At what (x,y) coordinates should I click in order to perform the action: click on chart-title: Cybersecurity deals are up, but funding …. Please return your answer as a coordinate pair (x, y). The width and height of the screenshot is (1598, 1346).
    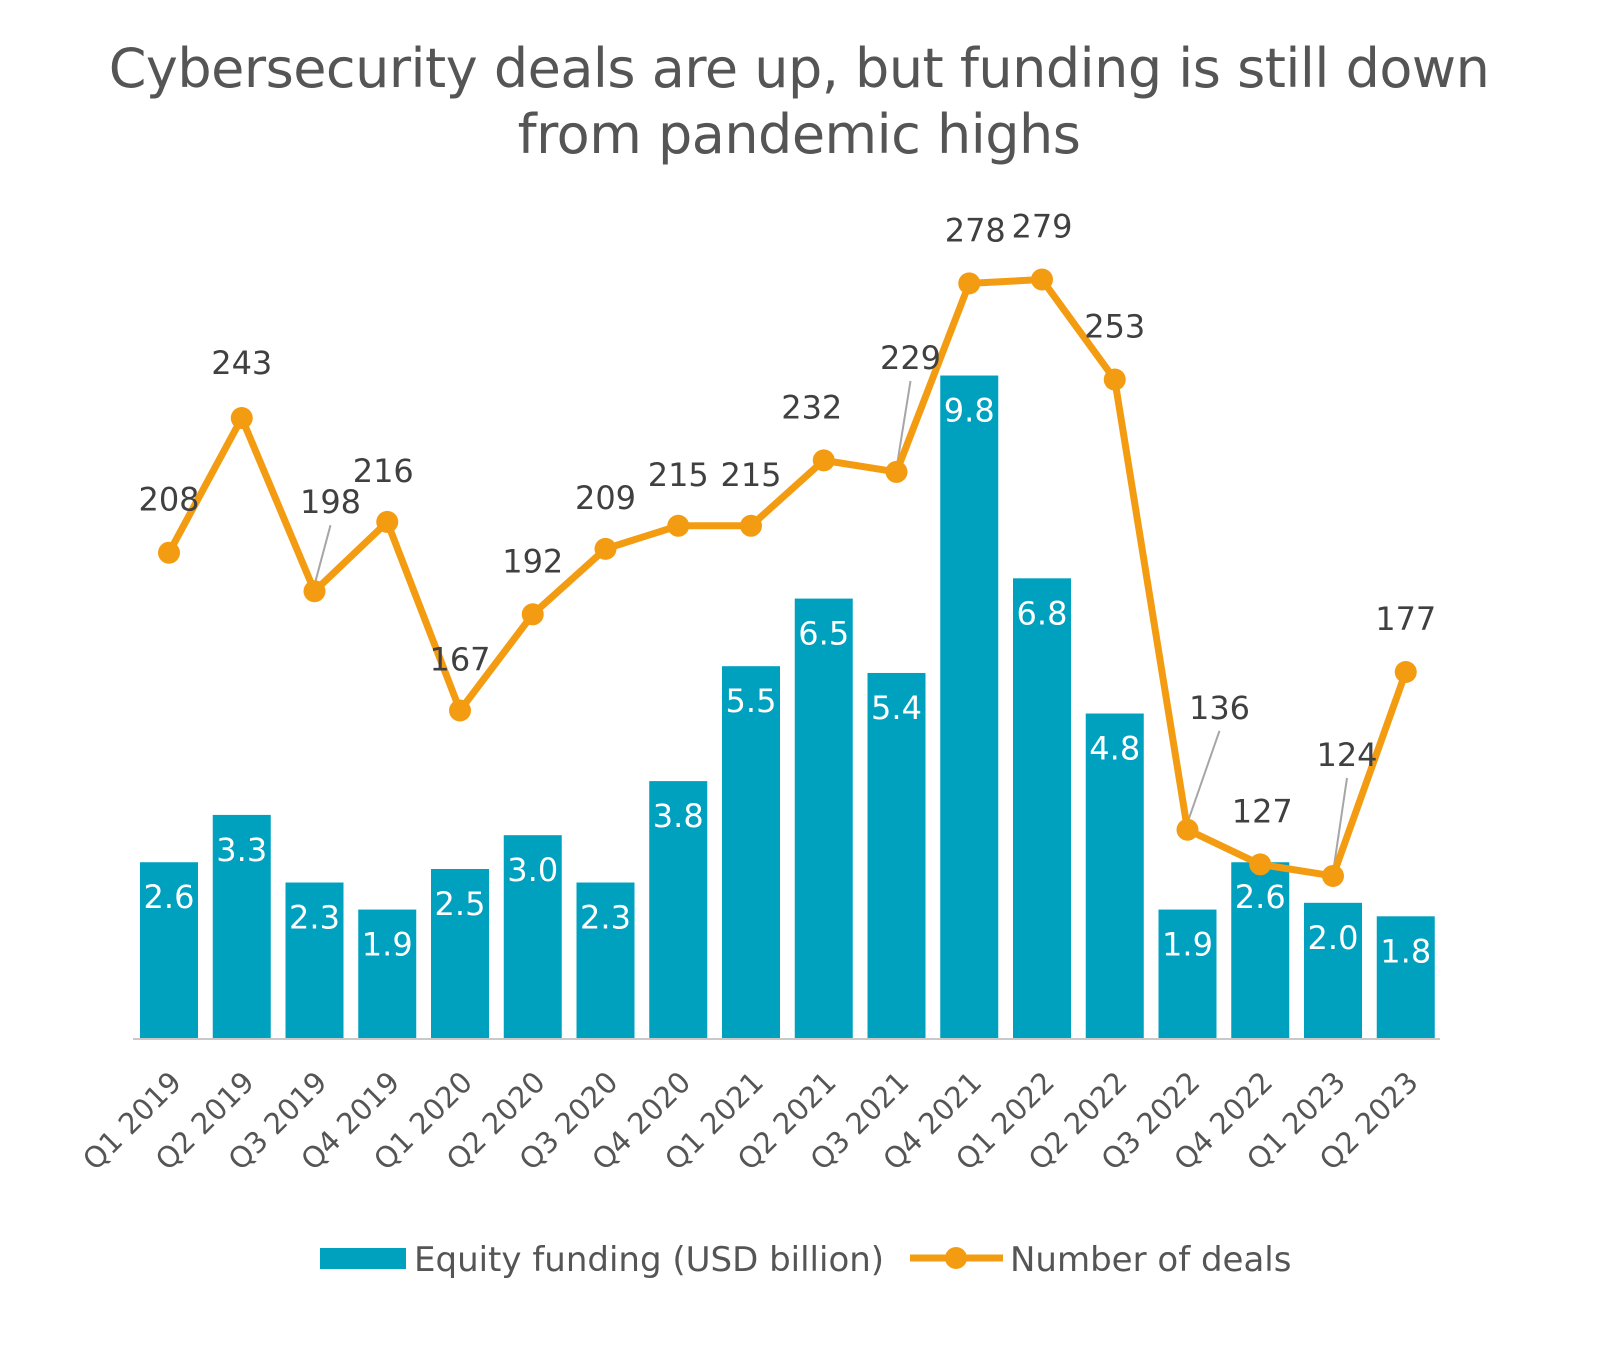
    Looking at the image, I should click on (799, 102).